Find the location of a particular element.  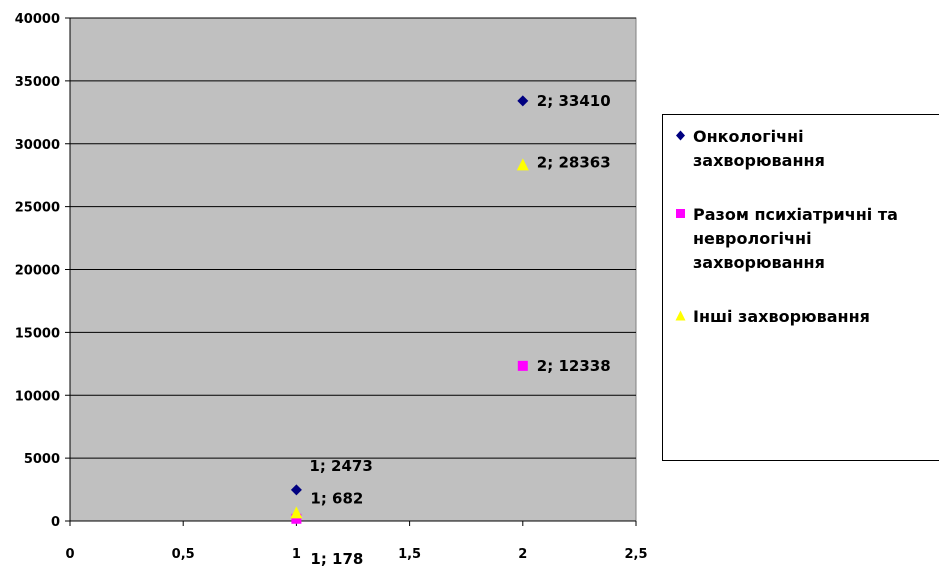

legend-marker-square is located at coordinates (680, 213).